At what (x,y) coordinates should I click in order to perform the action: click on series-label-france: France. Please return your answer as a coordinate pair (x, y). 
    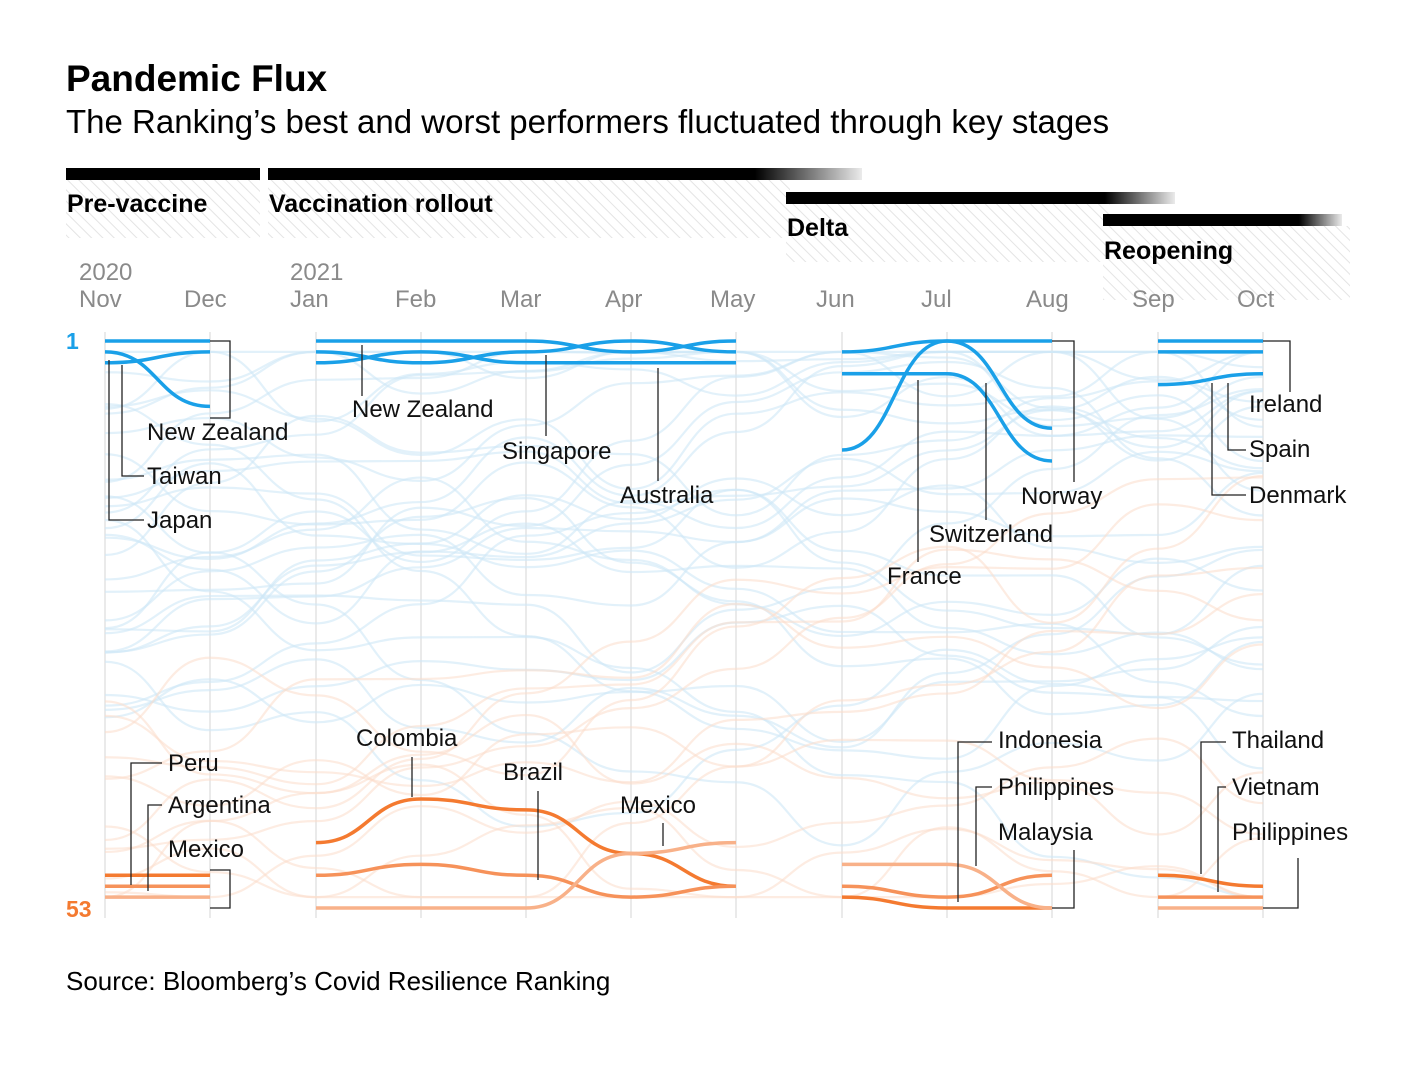
    Looking at the image, I should click on (924, 576).